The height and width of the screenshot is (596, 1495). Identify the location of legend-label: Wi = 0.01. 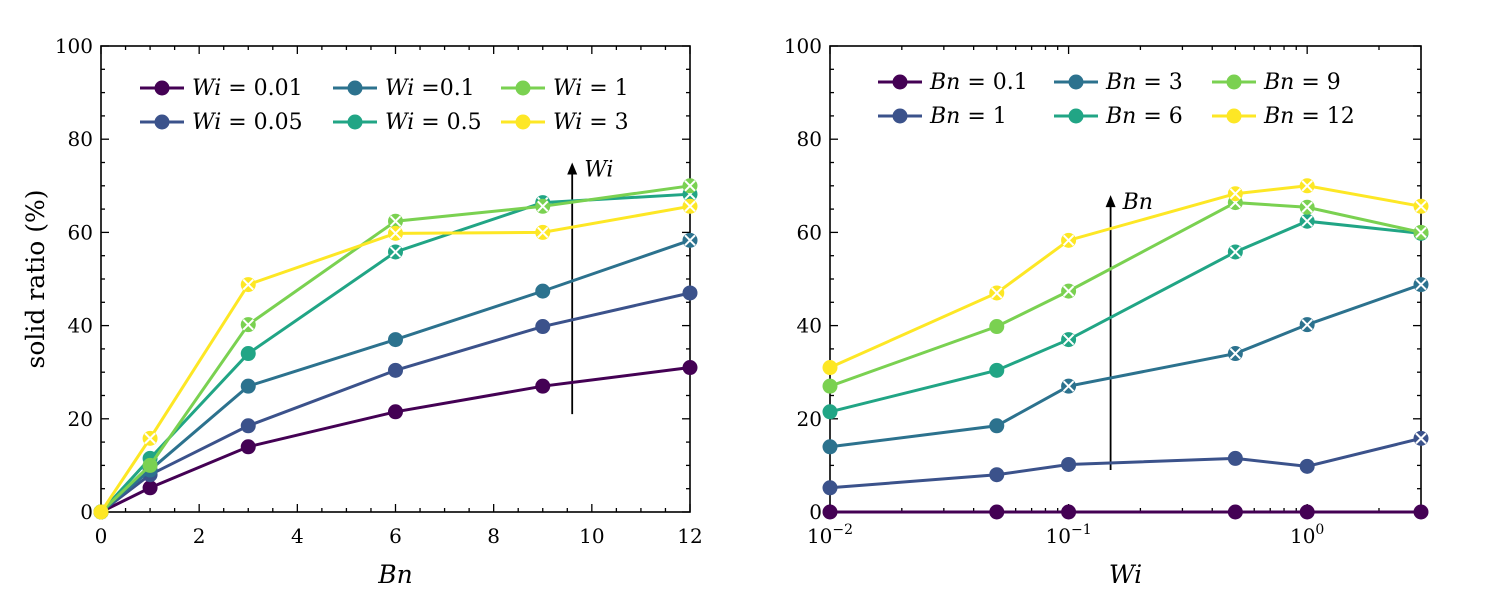
(247, 88).